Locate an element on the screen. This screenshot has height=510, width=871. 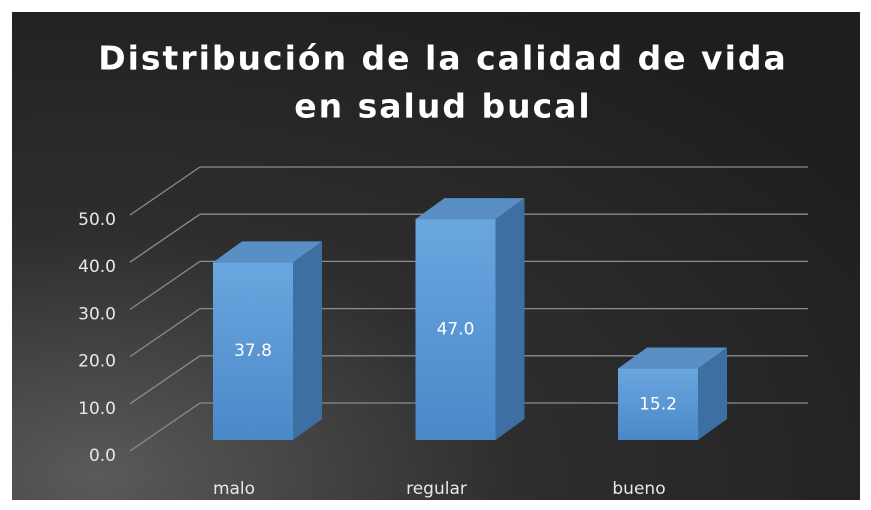
data-label: 15.2 is located at coordinates (658, 404).